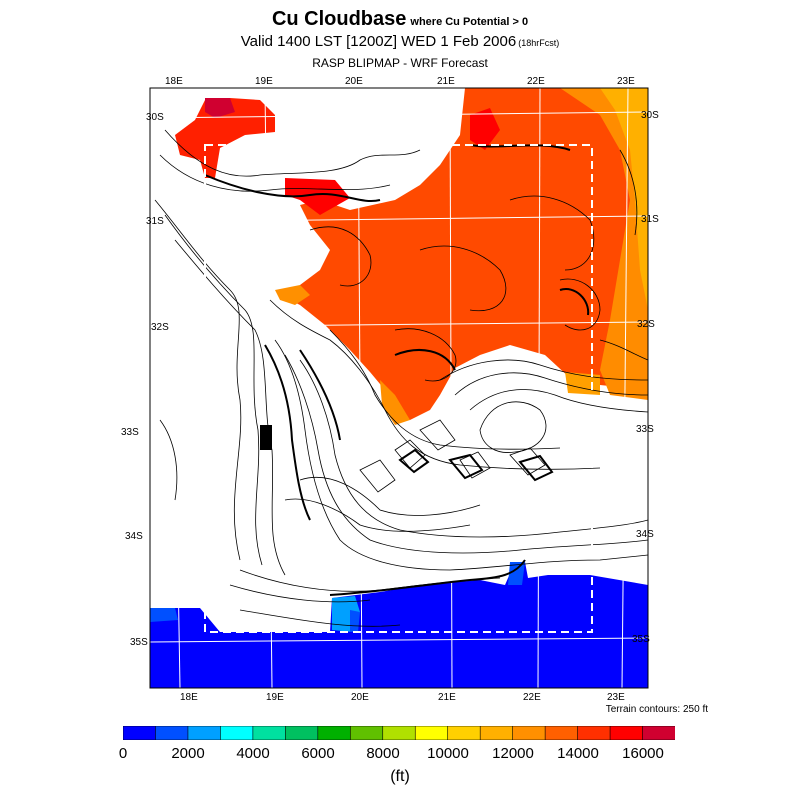 The width and height of the screenshot is (800, 800). I want to click on left-latitude-labels: 30S 31S 32S 33S 34S 35S, so click(145, 380).